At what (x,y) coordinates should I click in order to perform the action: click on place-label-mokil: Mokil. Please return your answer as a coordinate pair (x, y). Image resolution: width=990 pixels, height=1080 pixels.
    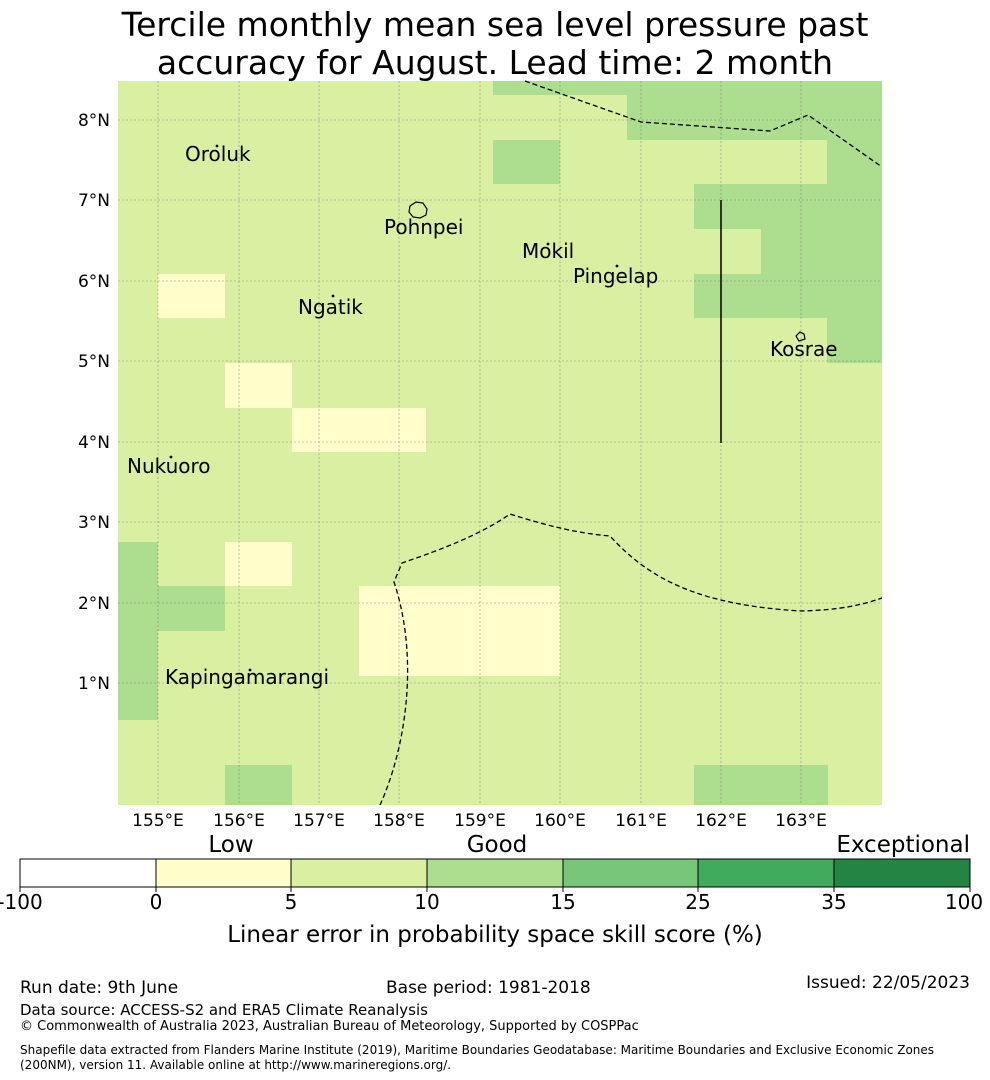
    Looking at the image, I should click on (548, 251).